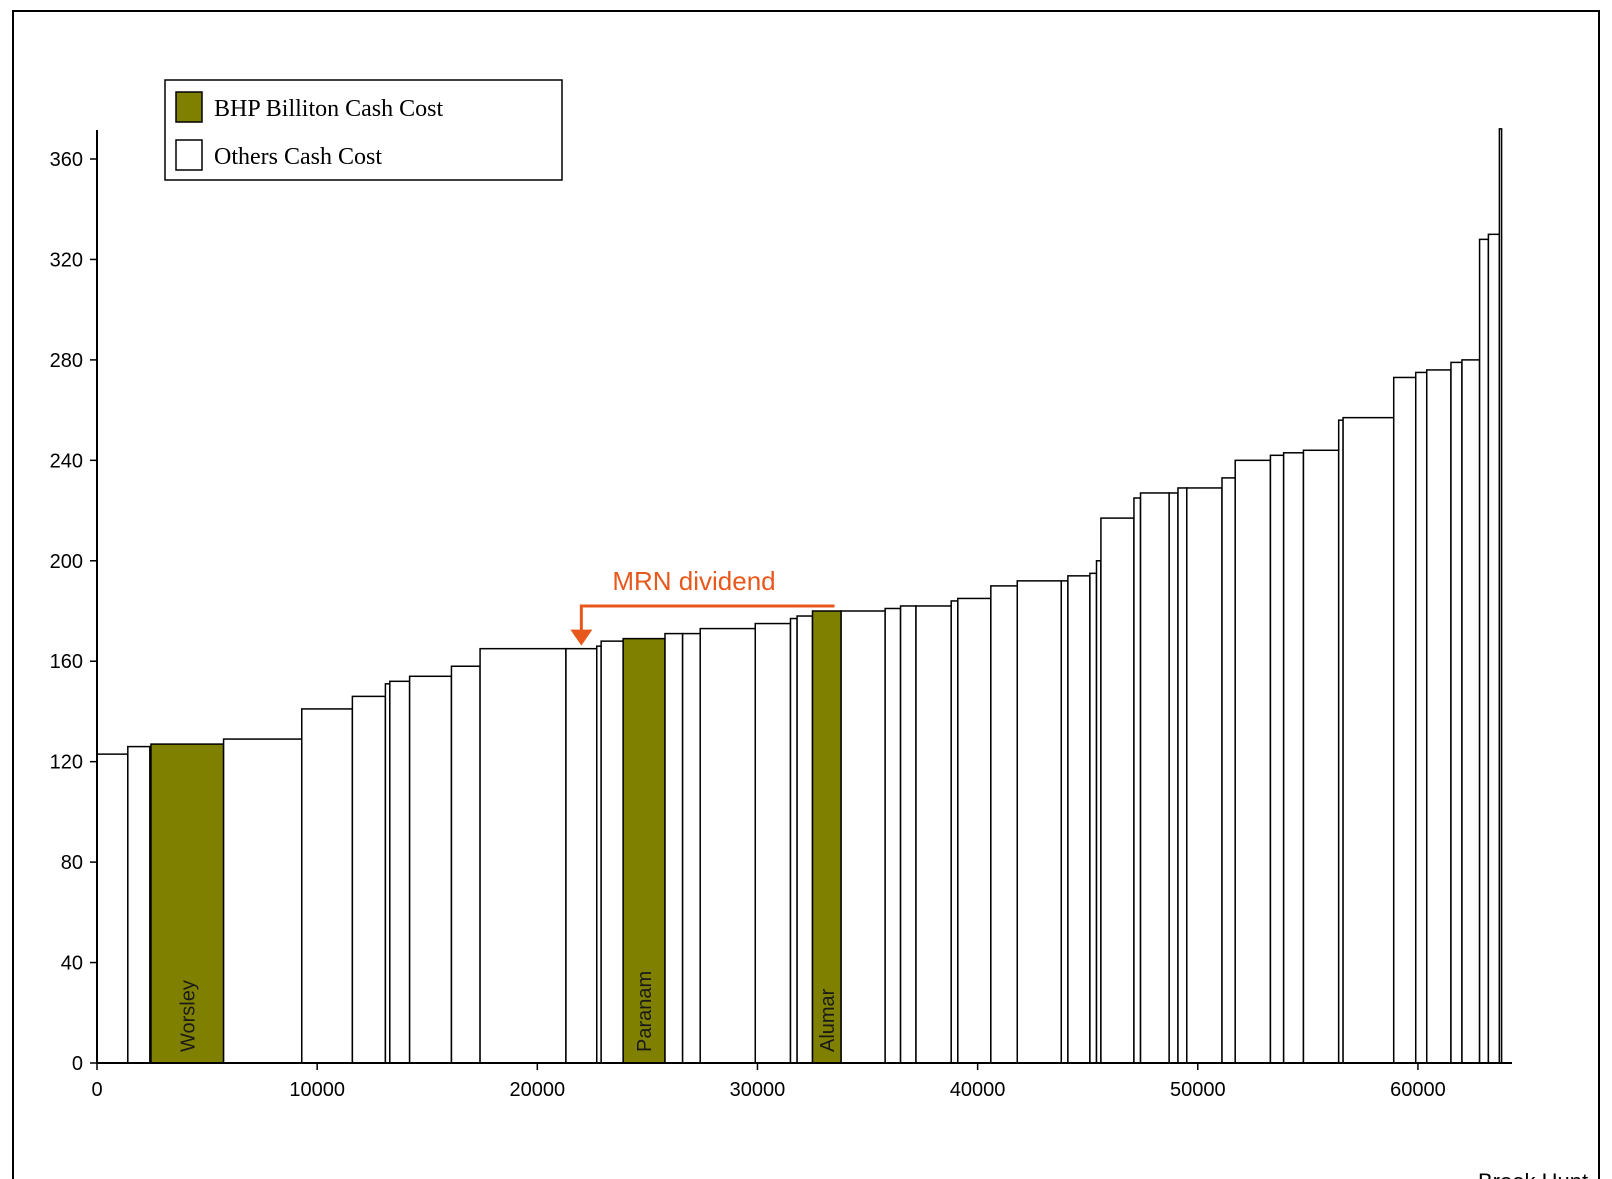 The height and width of the screenshot is (1179, 1612). I want to click on bar-labels-layer: Worsley Paranam Alumar, so click(508, 1011).